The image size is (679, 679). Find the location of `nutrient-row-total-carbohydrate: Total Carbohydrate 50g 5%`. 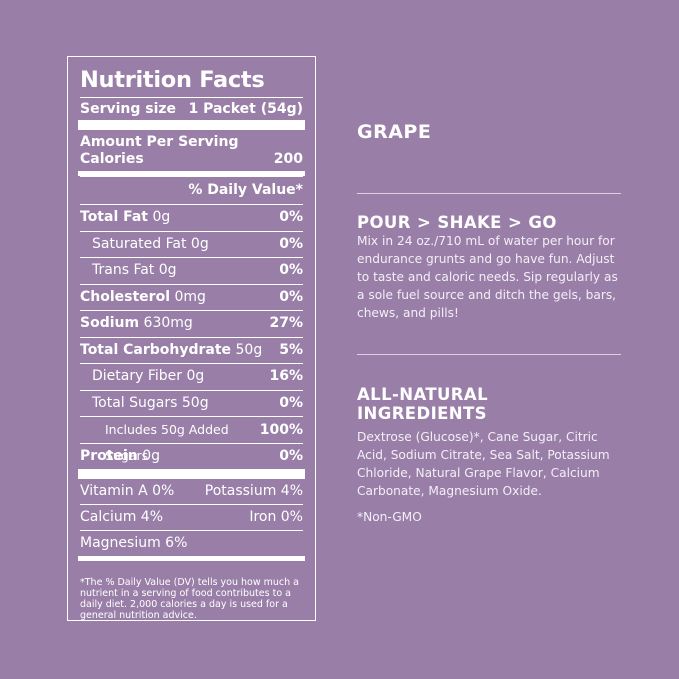

nutrient-row-total-carbohydrate: Total Carbohydrate 50g 5% is located at coordinates (191, 350).